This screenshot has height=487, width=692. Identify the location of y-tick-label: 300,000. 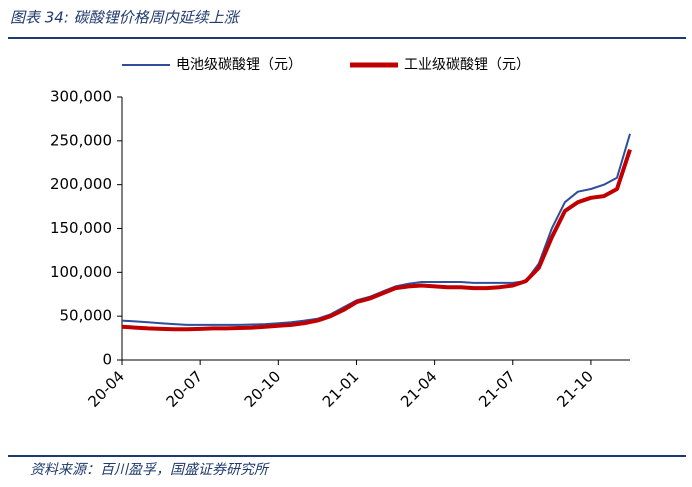
(81, 97).